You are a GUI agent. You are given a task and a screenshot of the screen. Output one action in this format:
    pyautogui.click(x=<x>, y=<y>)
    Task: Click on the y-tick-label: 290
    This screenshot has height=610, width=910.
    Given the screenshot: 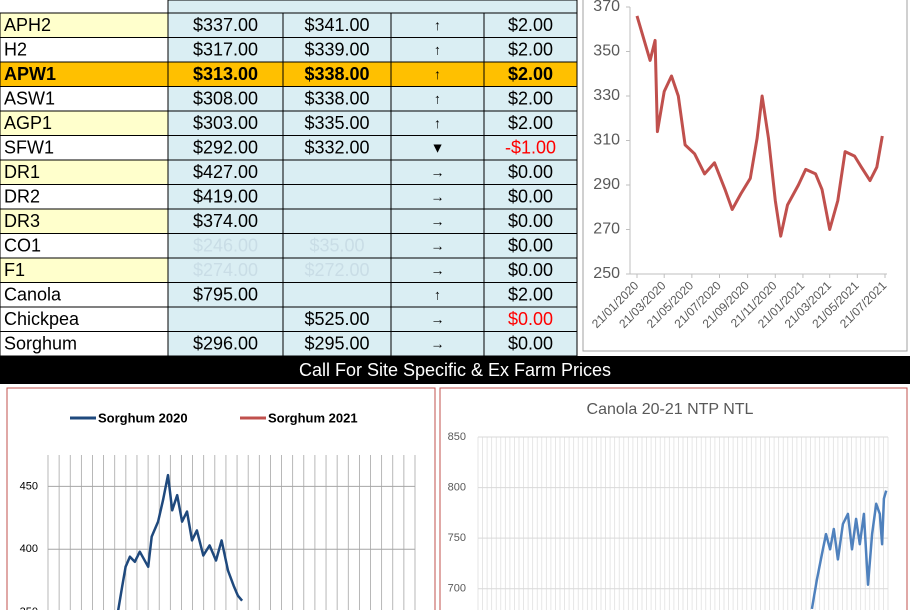 What is the action you would take?
    pyautogui.click(x=606, y=184)
    